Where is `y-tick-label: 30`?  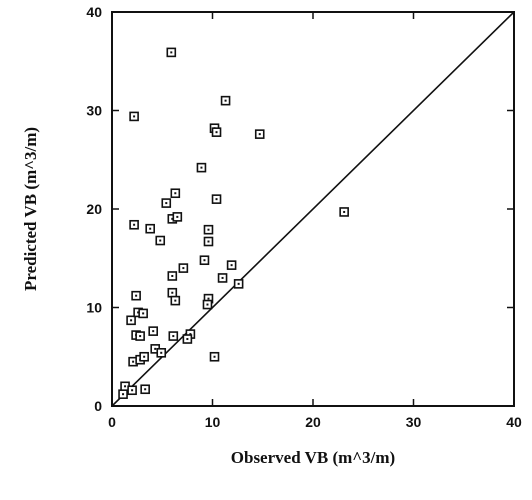 y-tick-label: 30 is located at coordinates (94, 111).